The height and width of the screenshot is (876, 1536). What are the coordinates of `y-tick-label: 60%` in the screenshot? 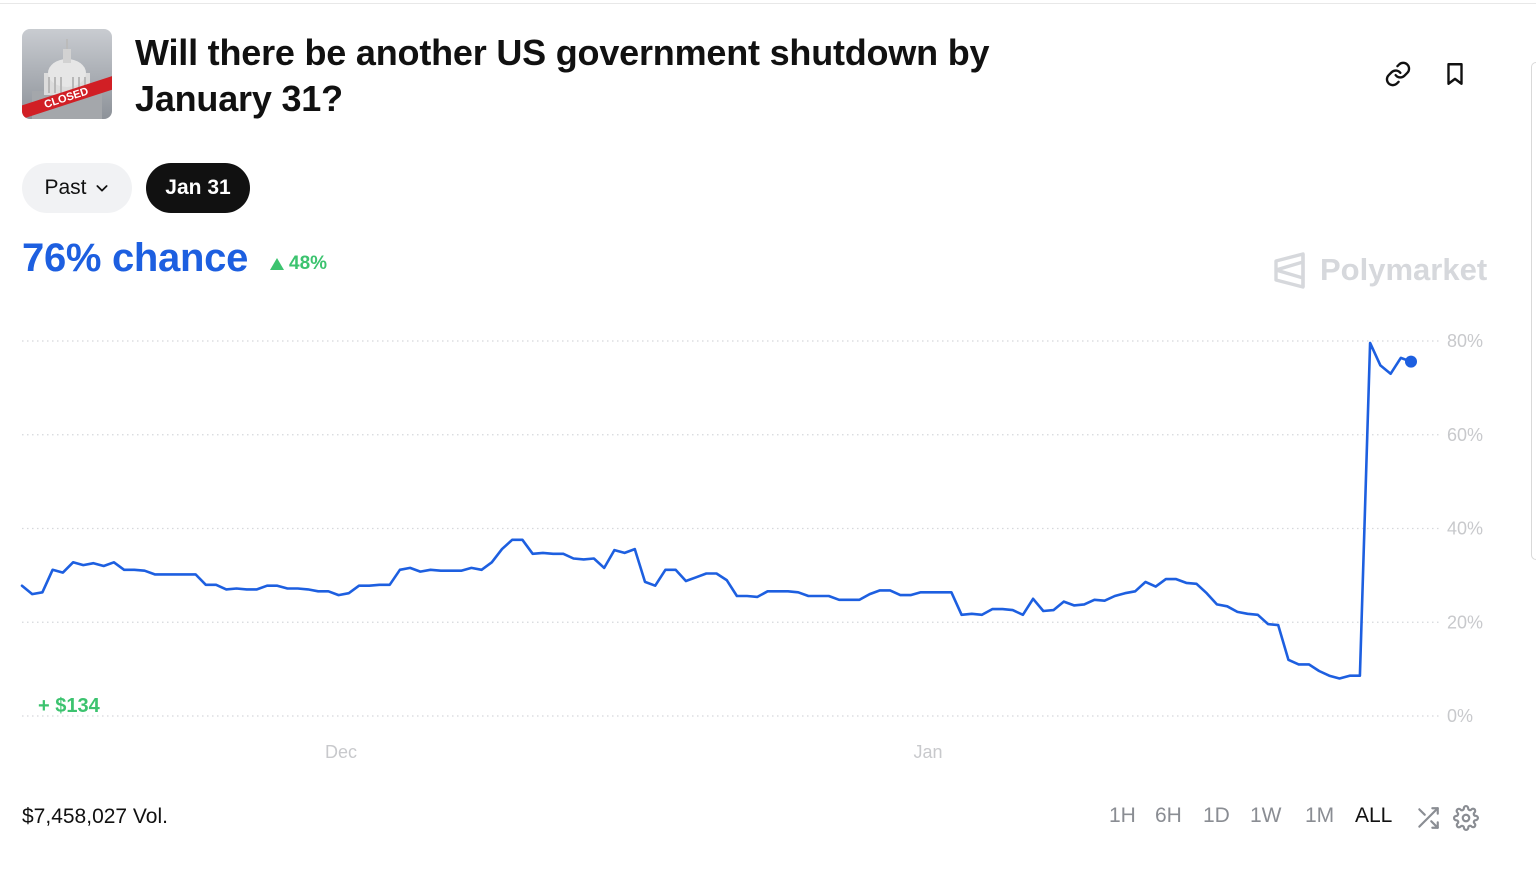 It's located at (1465, 435).